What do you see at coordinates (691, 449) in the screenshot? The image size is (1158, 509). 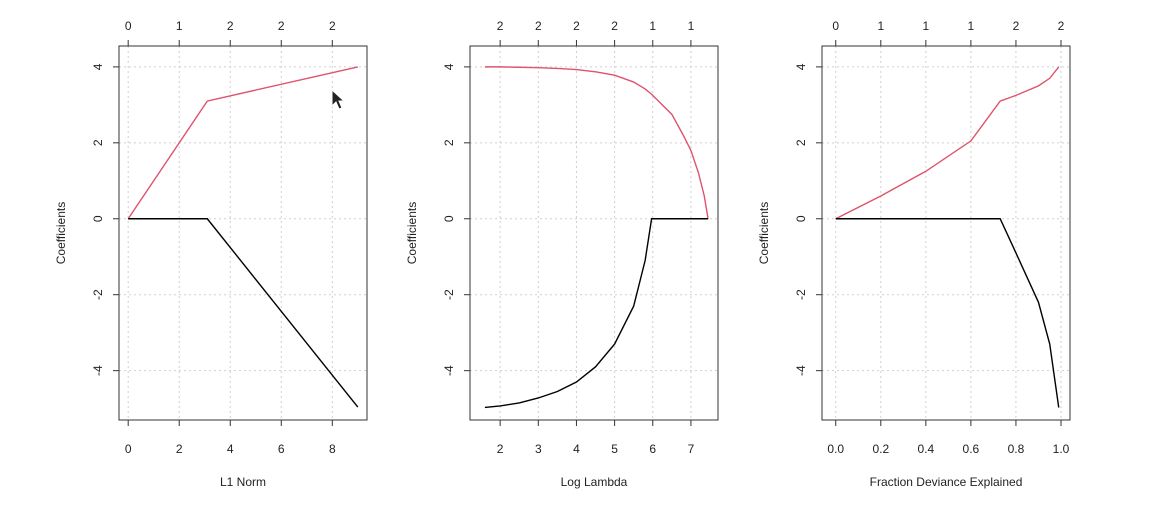 I see `x-tick-label: 7` at bounding box center [691, 449].